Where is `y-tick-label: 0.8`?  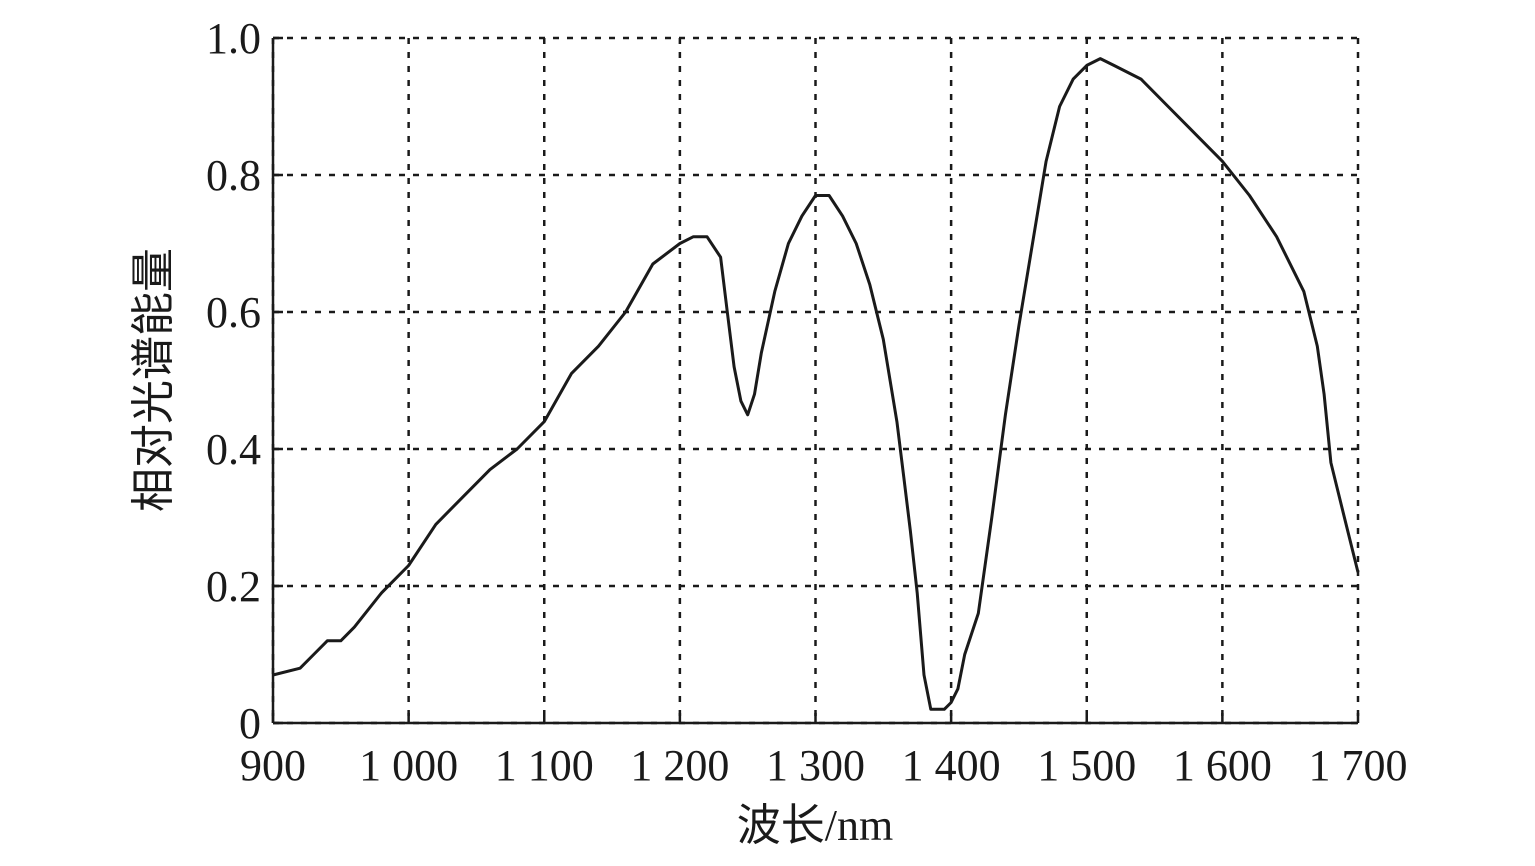
y-tick-label: 0.8 is located at coordinates (233, 175).